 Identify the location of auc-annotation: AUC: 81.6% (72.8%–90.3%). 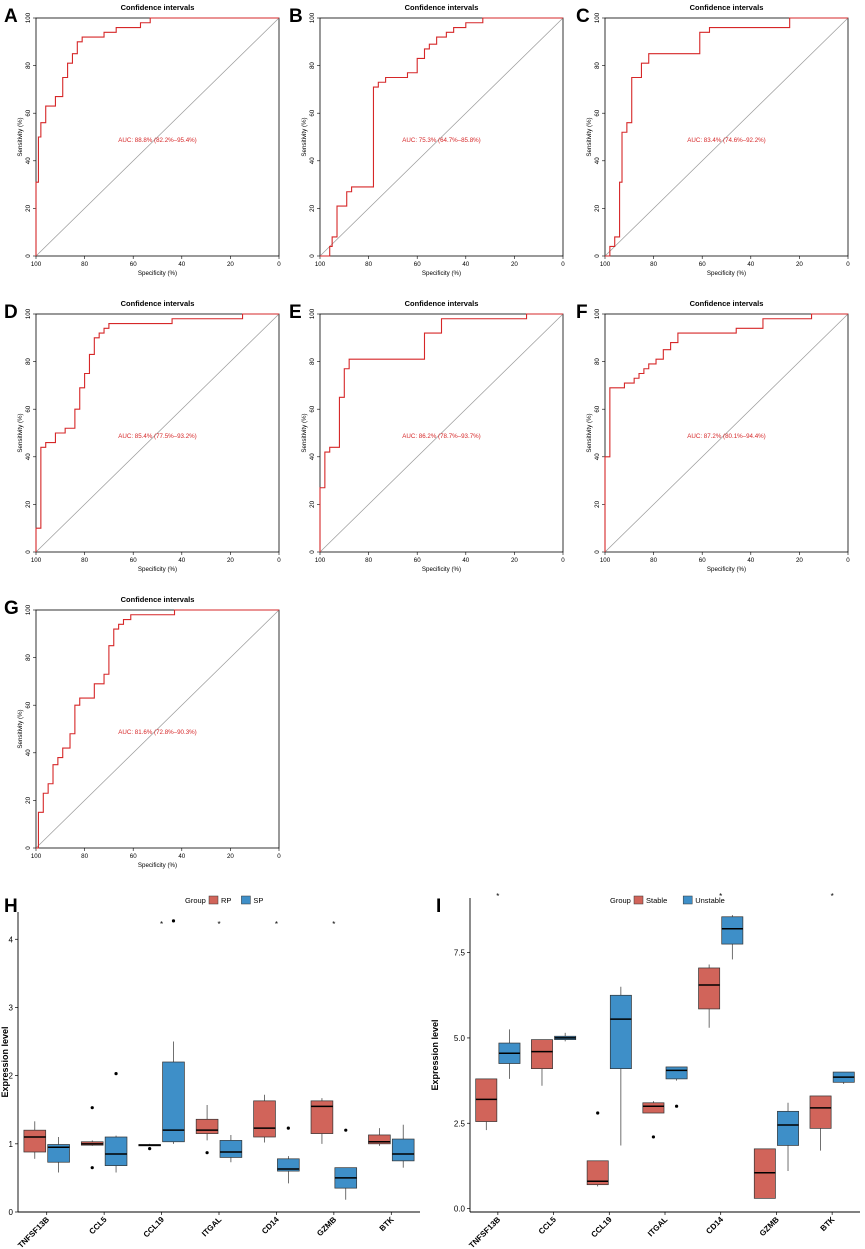
(157, 732).